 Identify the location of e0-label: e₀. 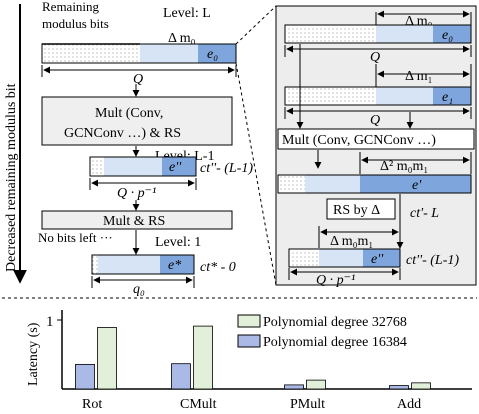
(212, 54).